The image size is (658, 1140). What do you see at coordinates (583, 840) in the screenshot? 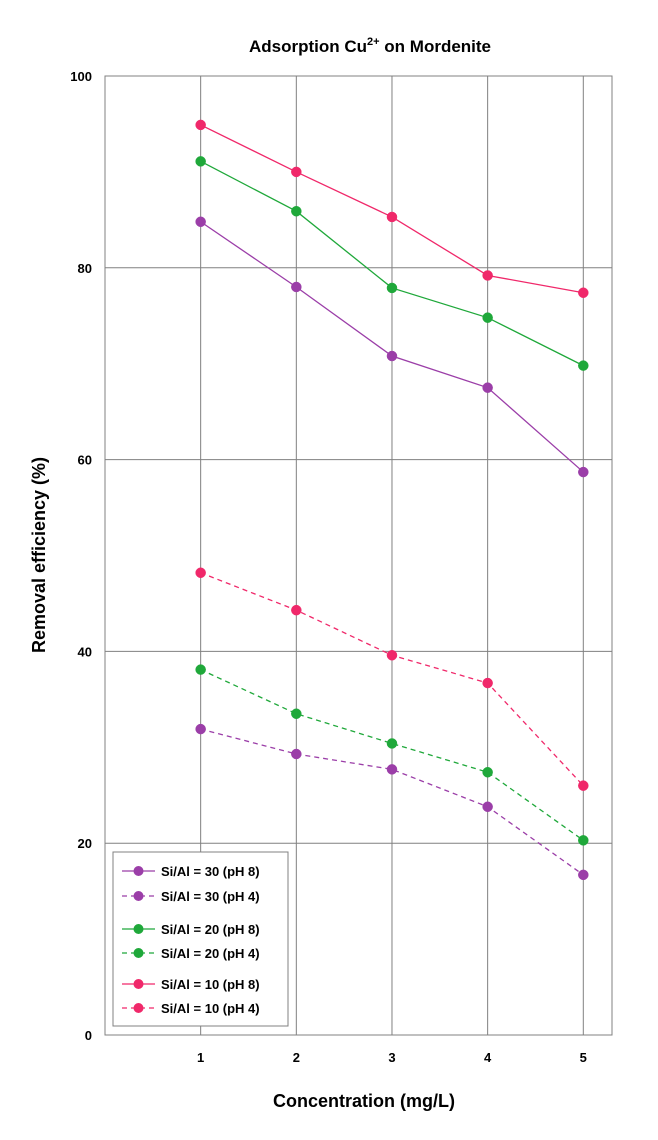
I see `point-s3-x5` at bounding box center [583, 840].